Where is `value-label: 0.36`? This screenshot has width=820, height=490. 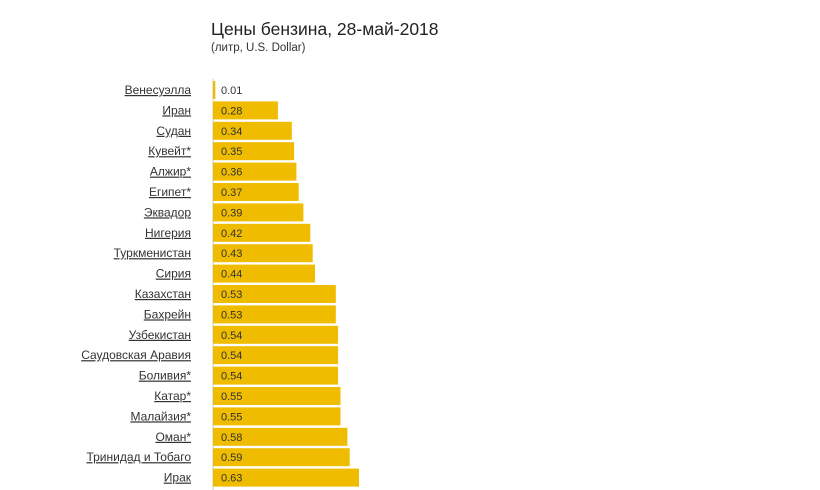 value-label: 0.36 is located at coordinates (231, 173).